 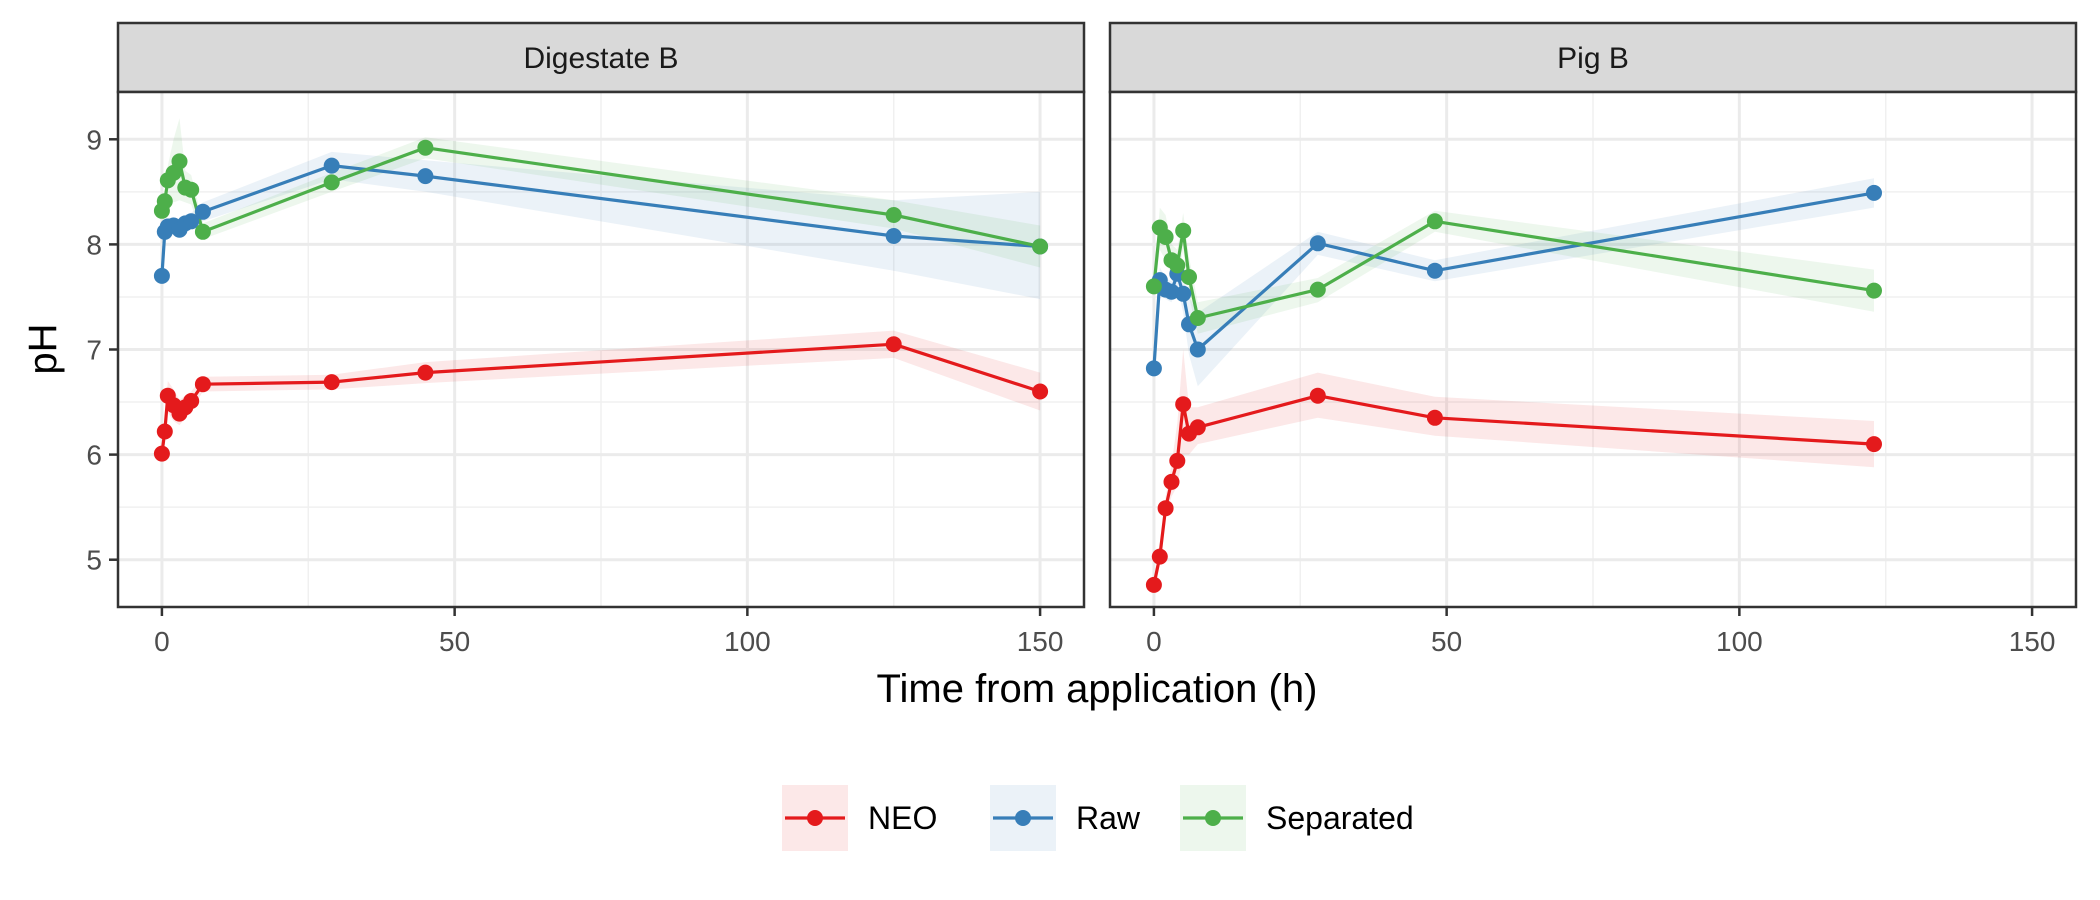 I want to click on legend: NEO Raw Separated, so click(x=1098, y=818).